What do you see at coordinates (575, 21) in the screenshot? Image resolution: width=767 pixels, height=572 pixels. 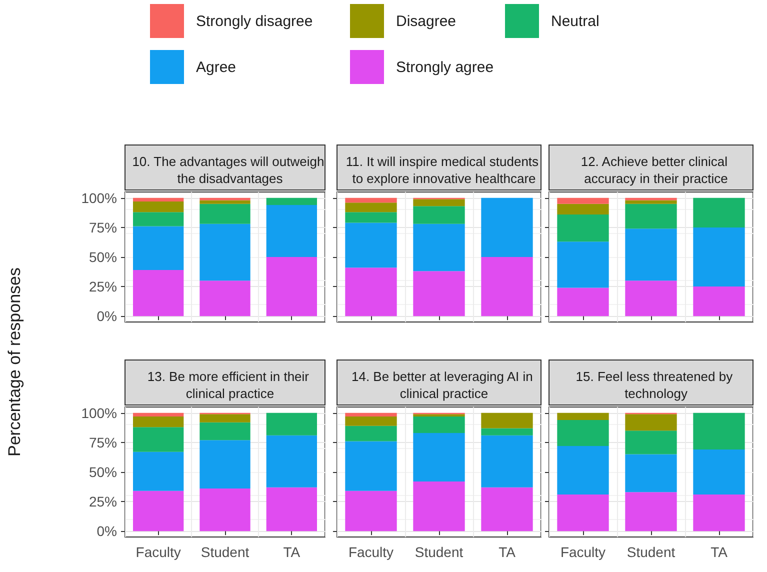 I see `legend-label: Neutral` at bounding box center [575, 21].